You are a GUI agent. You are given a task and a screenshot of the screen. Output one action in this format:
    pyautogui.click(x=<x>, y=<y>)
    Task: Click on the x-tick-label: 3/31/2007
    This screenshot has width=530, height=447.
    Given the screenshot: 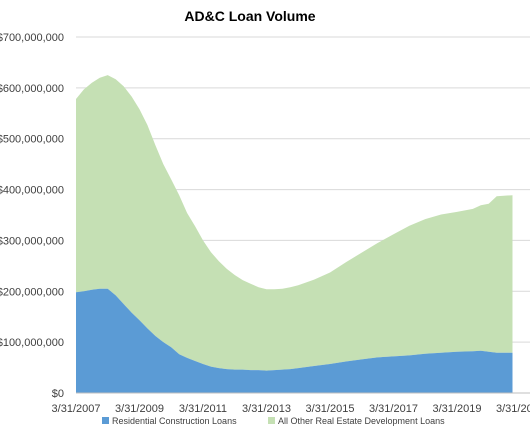 What is the action you would take?
    pyautogui.click(x=76, y=409)
    